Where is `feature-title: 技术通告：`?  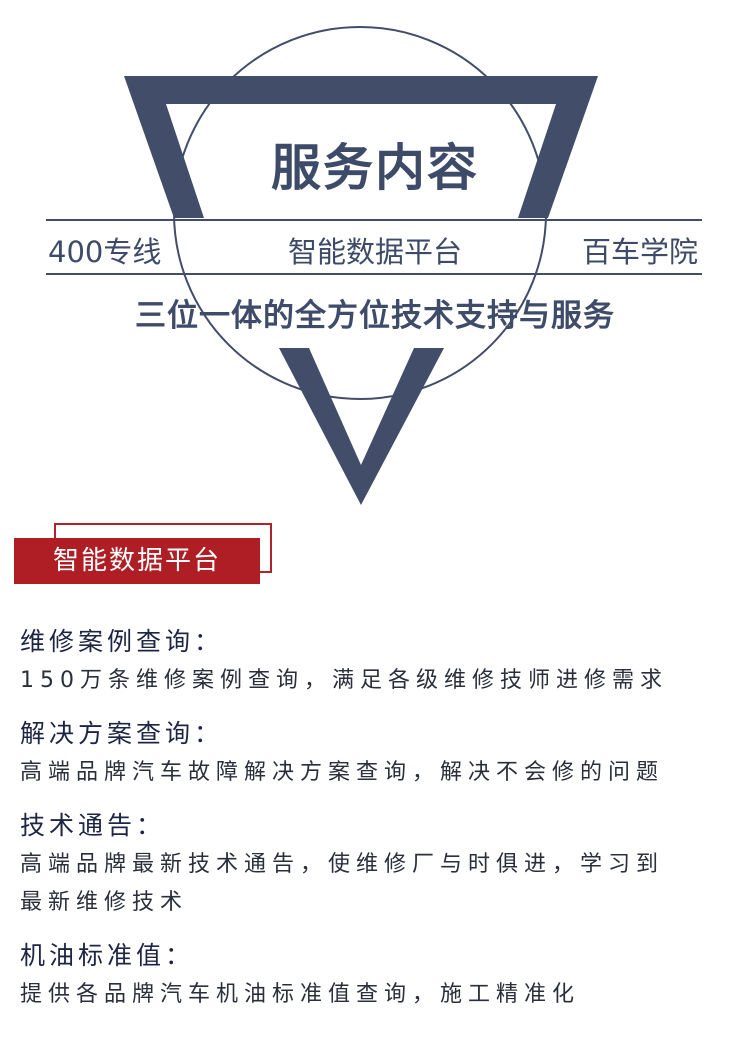
feature-title: 技术通告： is located at coordinates (93, 825).